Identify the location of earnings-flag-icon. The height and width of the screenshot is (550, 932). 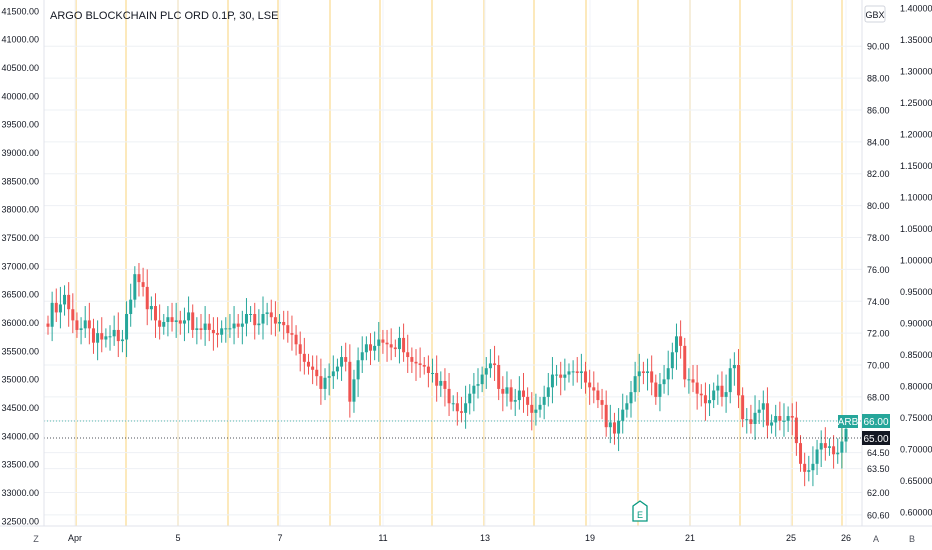
(640, 511).